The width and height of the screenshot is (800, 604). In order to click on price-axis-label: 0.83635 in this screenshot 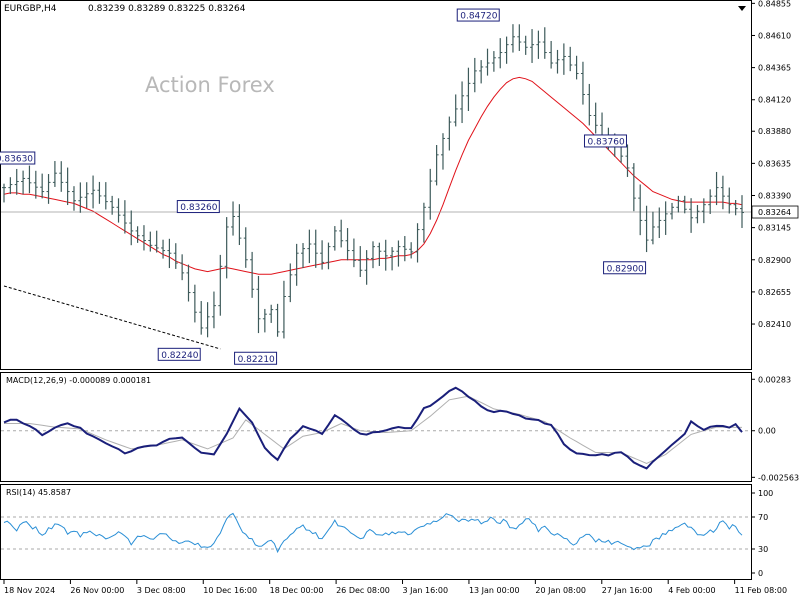, I will do `click(774, 163)`.